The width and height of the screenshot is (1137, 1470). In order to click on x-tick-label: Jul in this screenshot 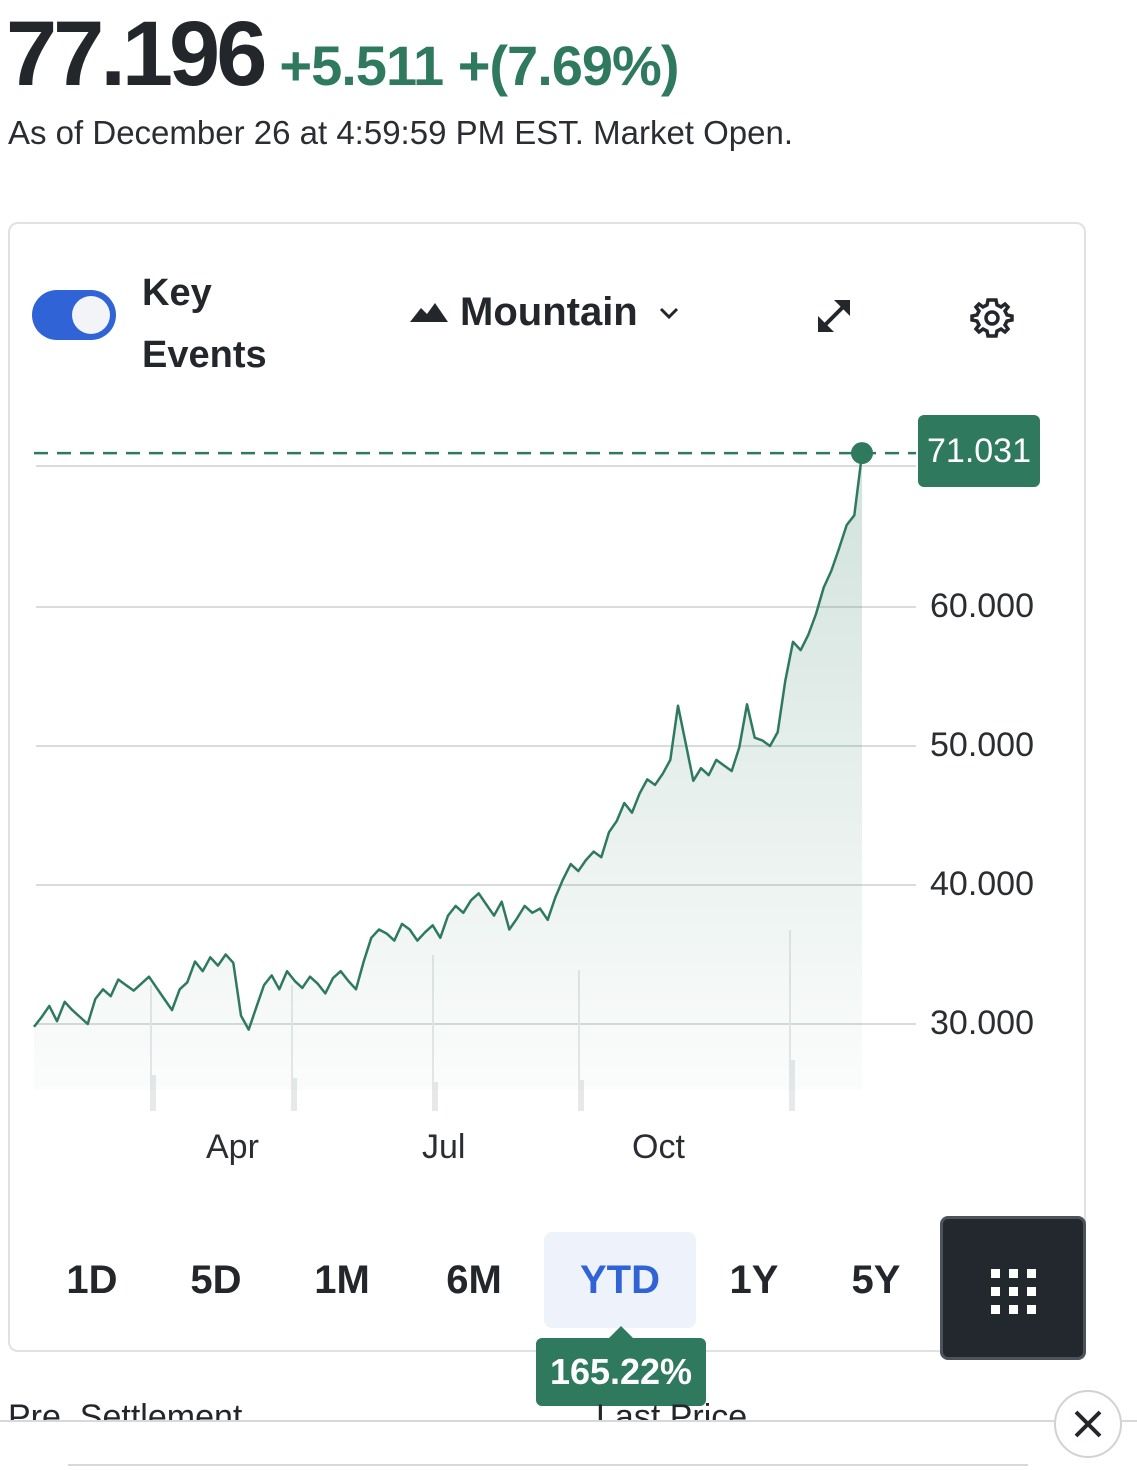, I will do `click(444, 1147)`.